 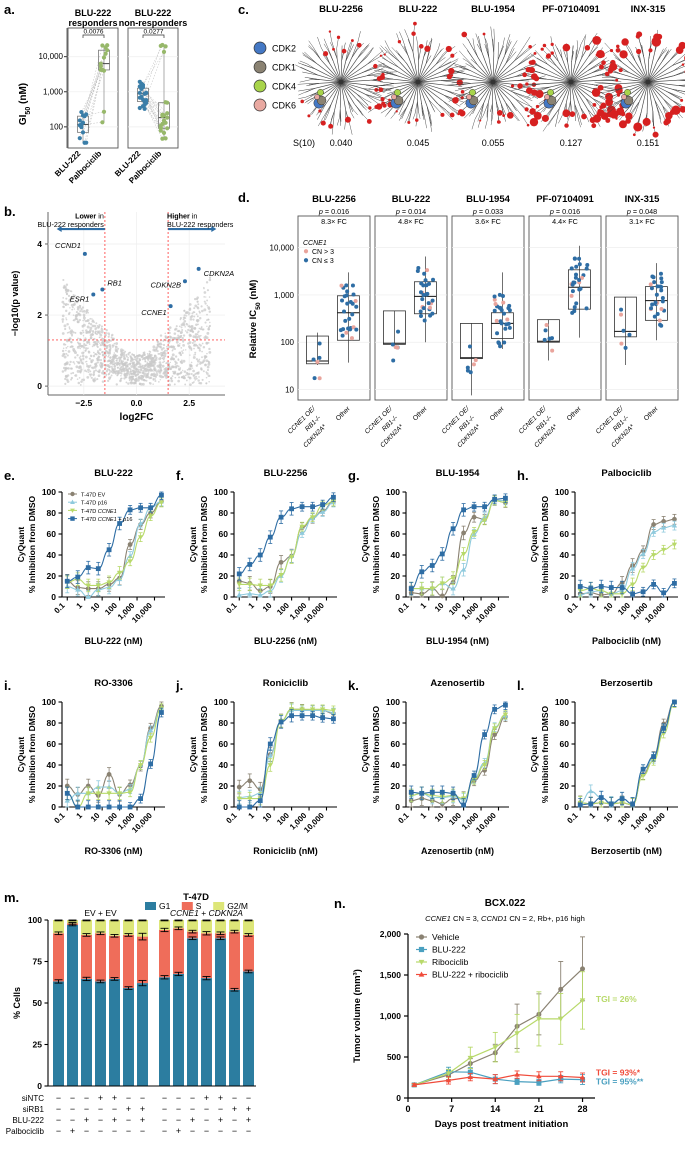 What do you see at coordinates (99, 512) in the screenshot?
I see `legend-label: T-47D CCNE1` at bounding box center [99, 512].